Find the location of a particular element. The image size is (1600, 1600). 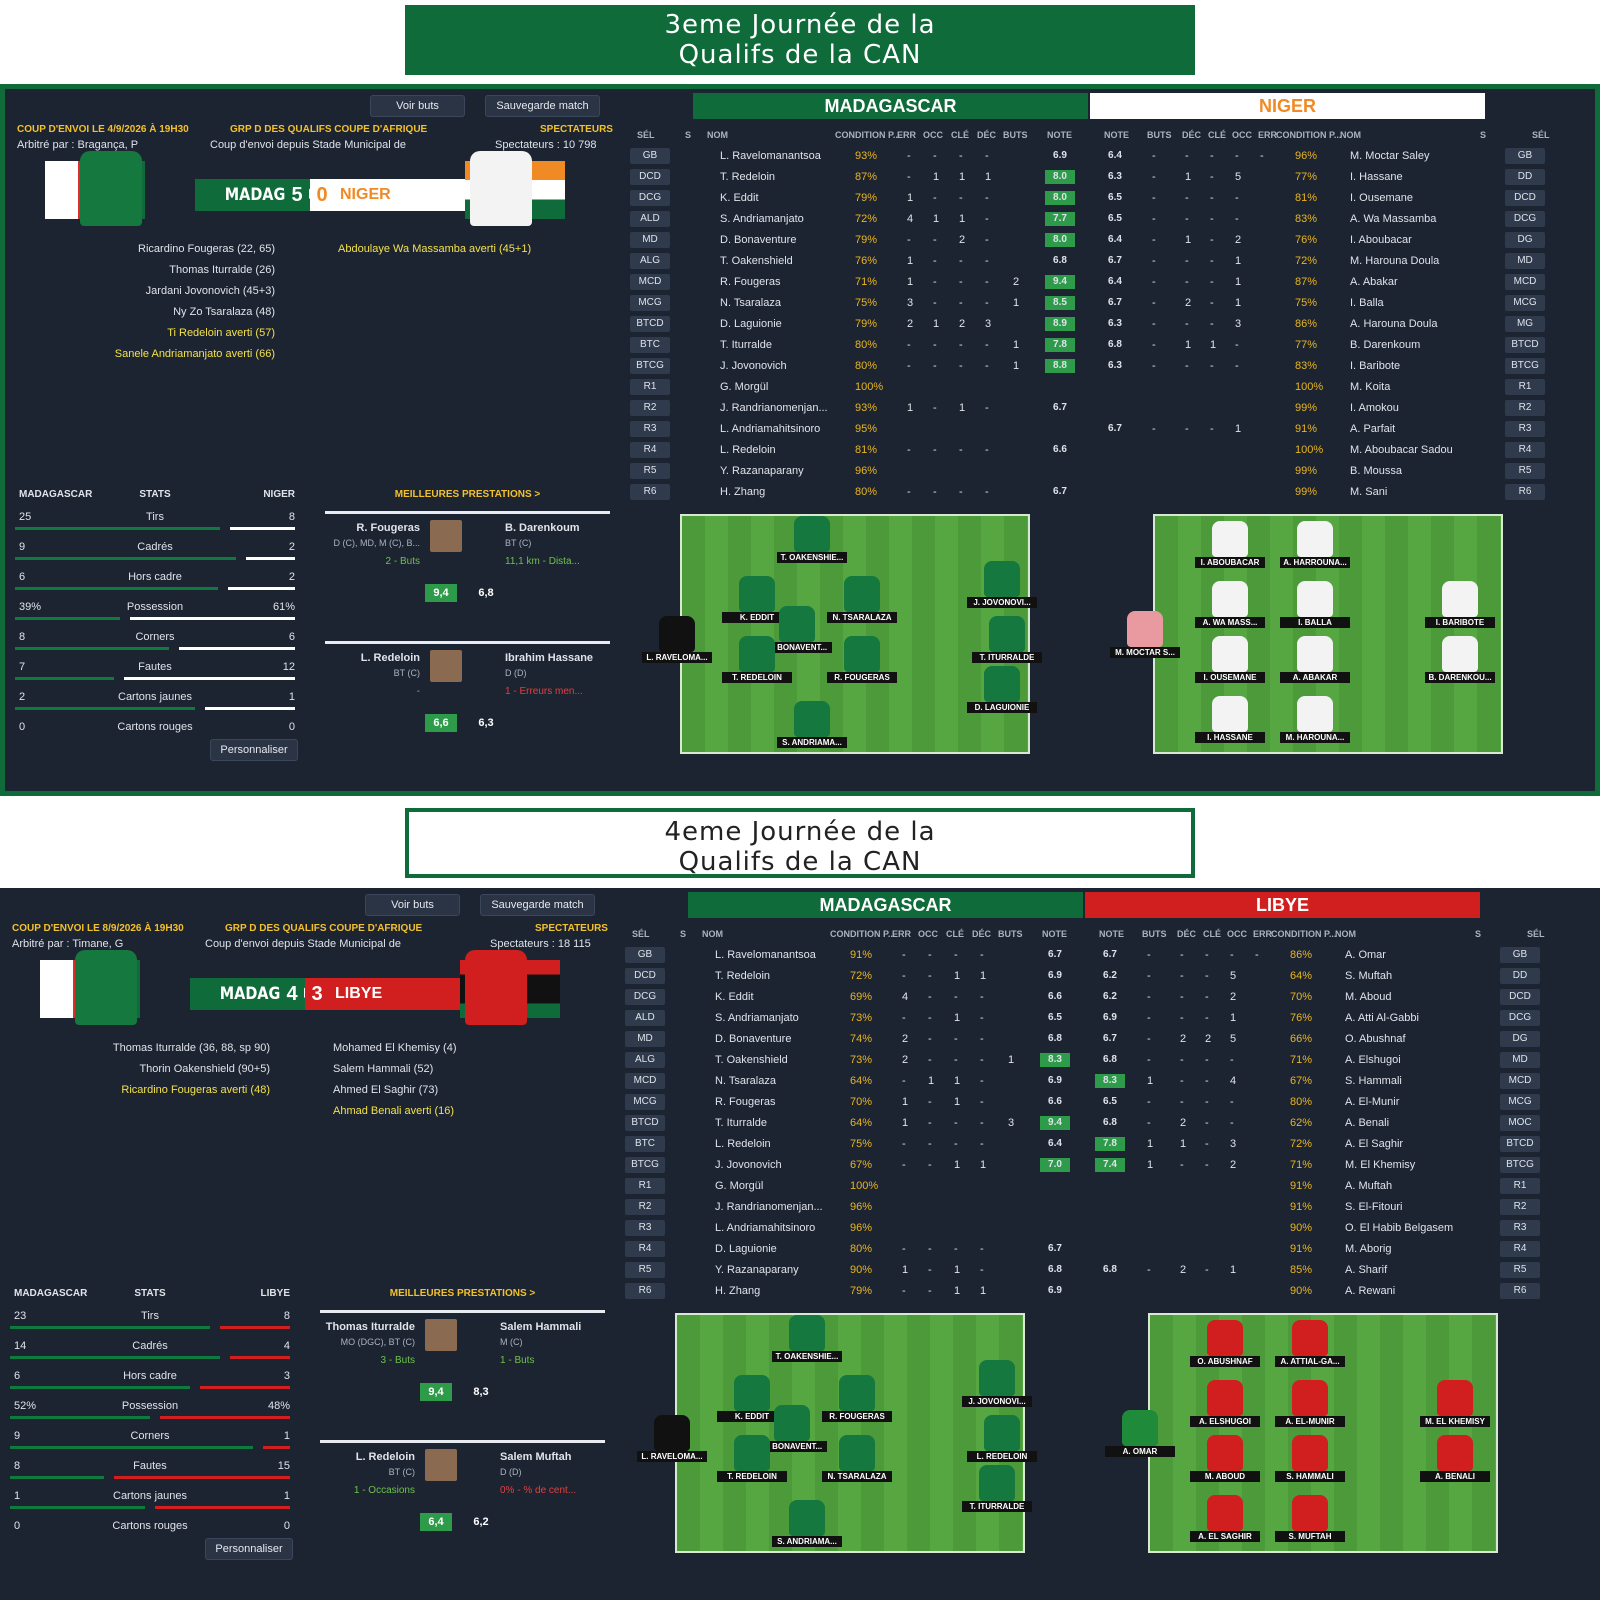

player-row: ALG T. Oakenshield 73% 2- - -1 8.3 is located at coordinates (850, 1060).